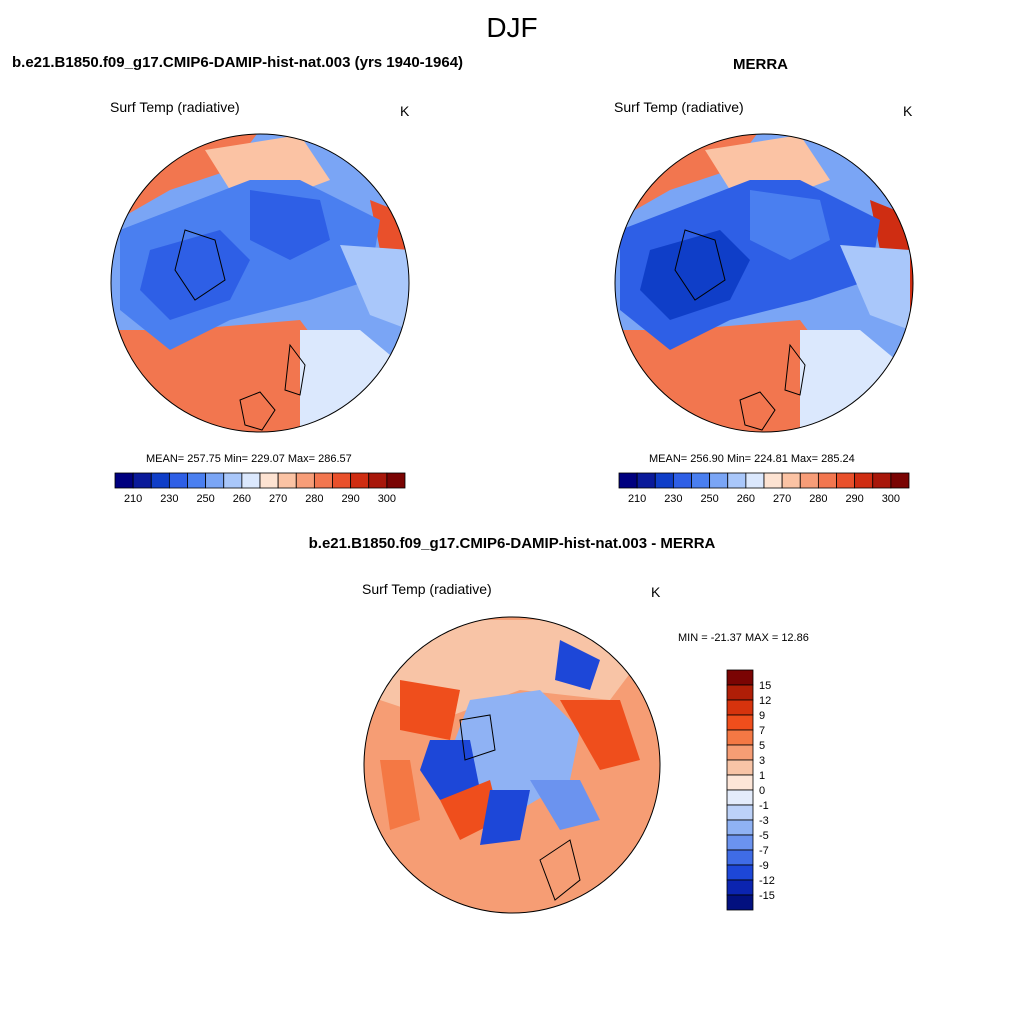 The width and height of the screenshot is (1024, 1024). I want to click on diff-colorbar-tick-label: 7, so click(762, 731).